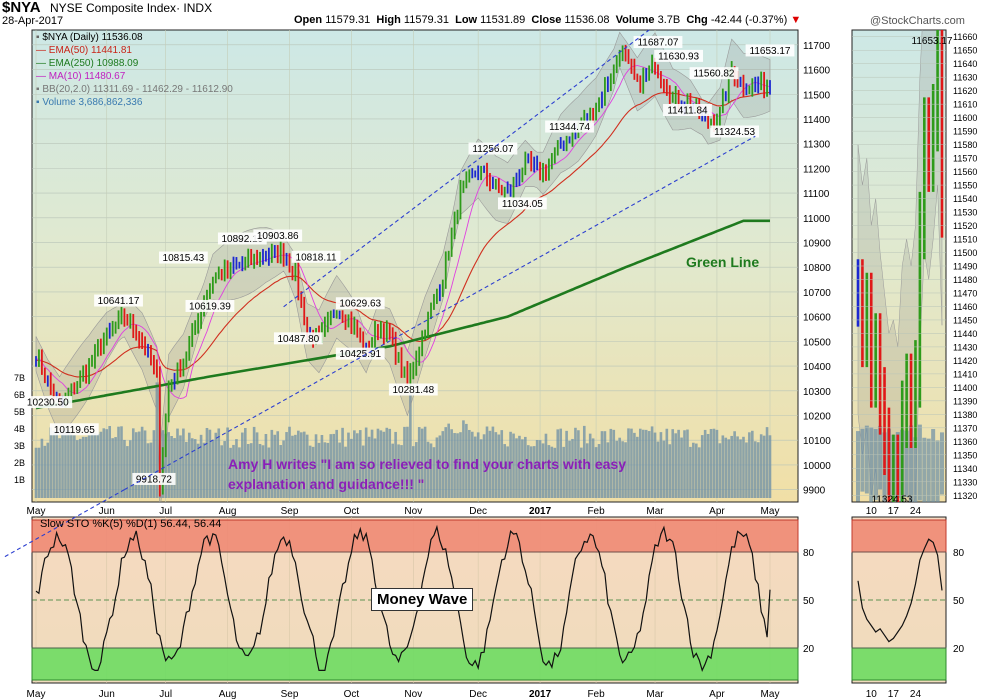 The image size is (1000, 700). What do you see at coordinates (965, 347) in the screenshot?
I see `zoom-tick-label: 11430` at bounding box center [965, 347].